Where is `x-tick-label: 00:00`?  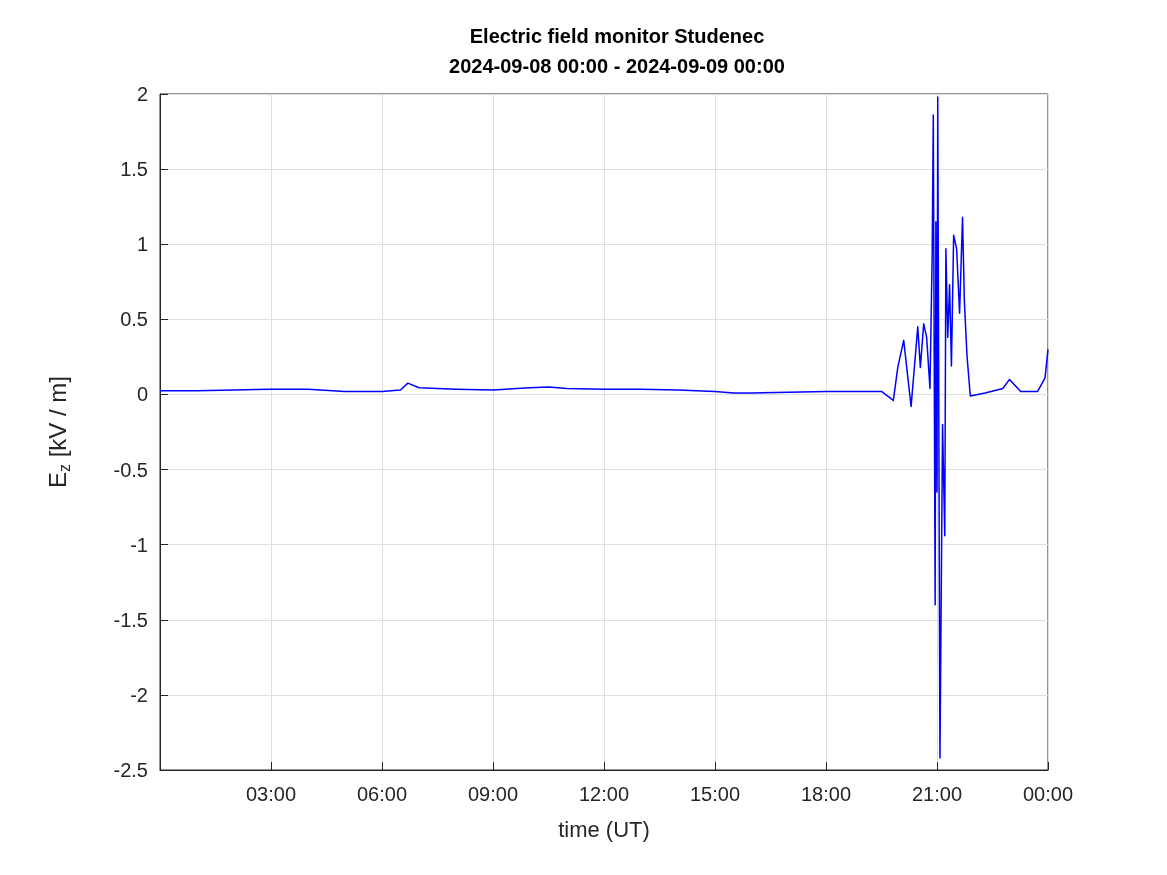 x-tick-label: 00:00 is located at coordinates (1048, 794).